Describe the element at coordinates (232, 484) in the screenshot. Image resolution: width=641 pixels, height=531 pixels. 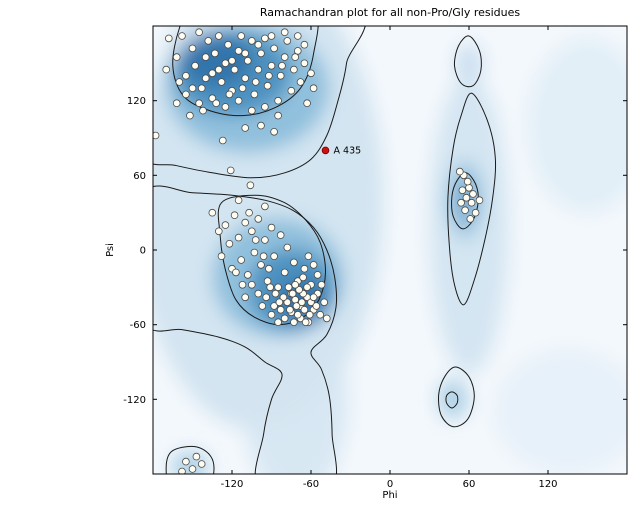
I see `x-tick-label: -120` at that location.